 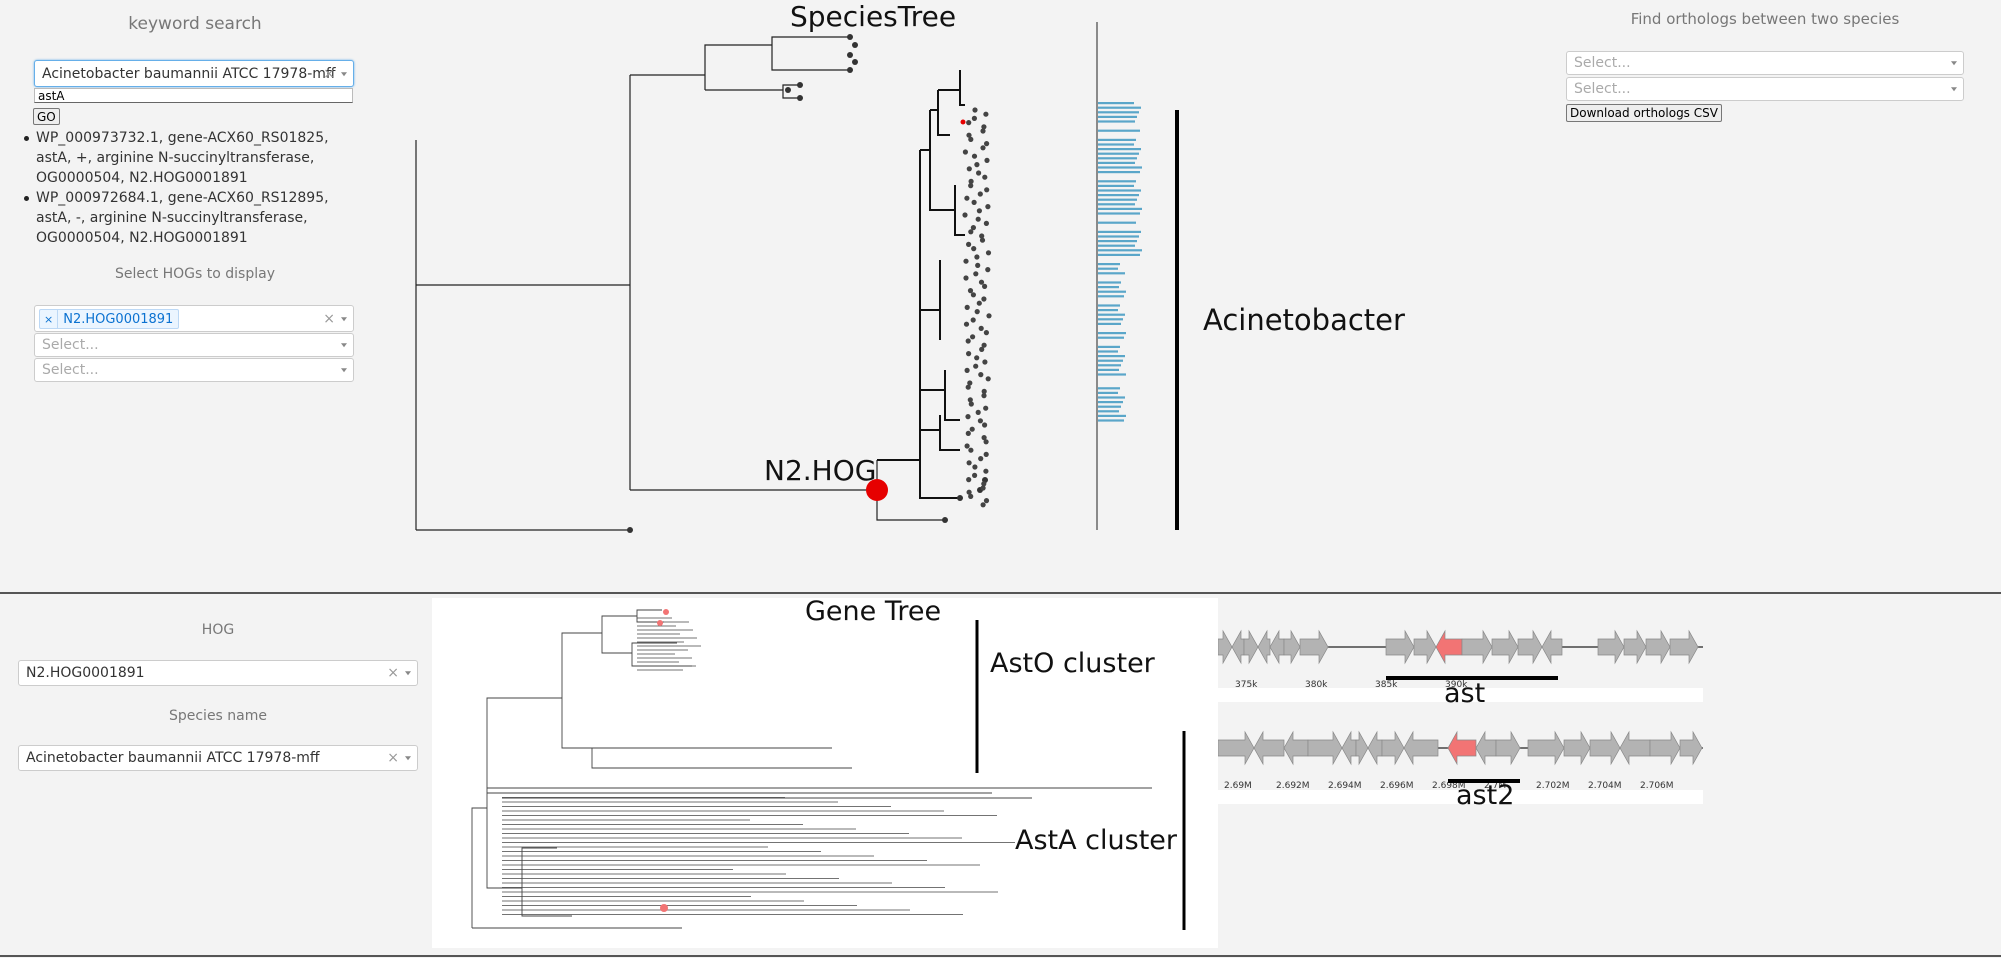 What do you see at coordinates (109, 319) in the screenshot?
I see `hog-chip: × N2.HOG0001891` at bounding box center [109, 319].